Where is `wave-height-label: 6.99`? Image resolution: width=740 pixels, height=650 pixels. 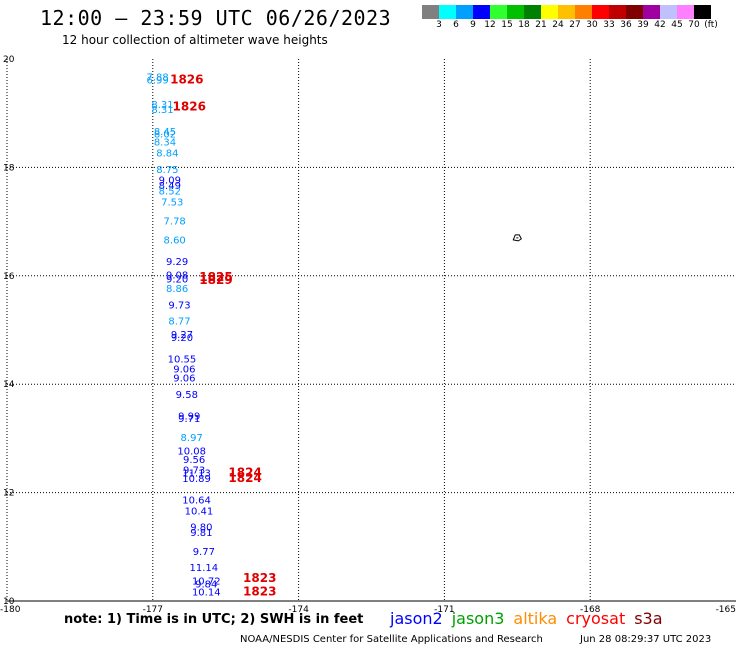
wave-height-label: 6.99 is located at coordinates (158, 80).